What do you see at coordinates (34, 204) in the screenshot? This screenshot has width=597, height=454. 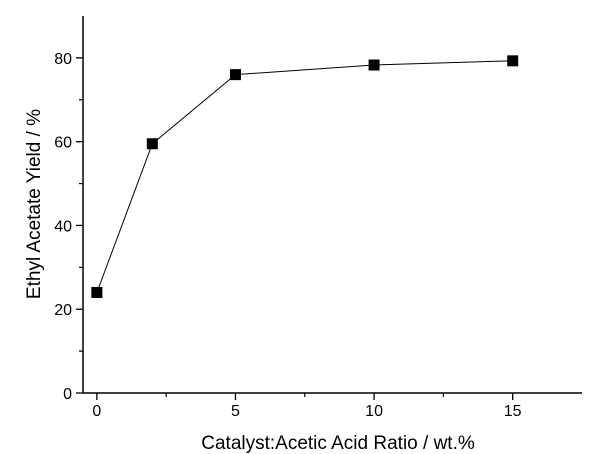 I see `y-axis-title: Ethyl Acetate Yield / %` at bounding box center [34, 204].